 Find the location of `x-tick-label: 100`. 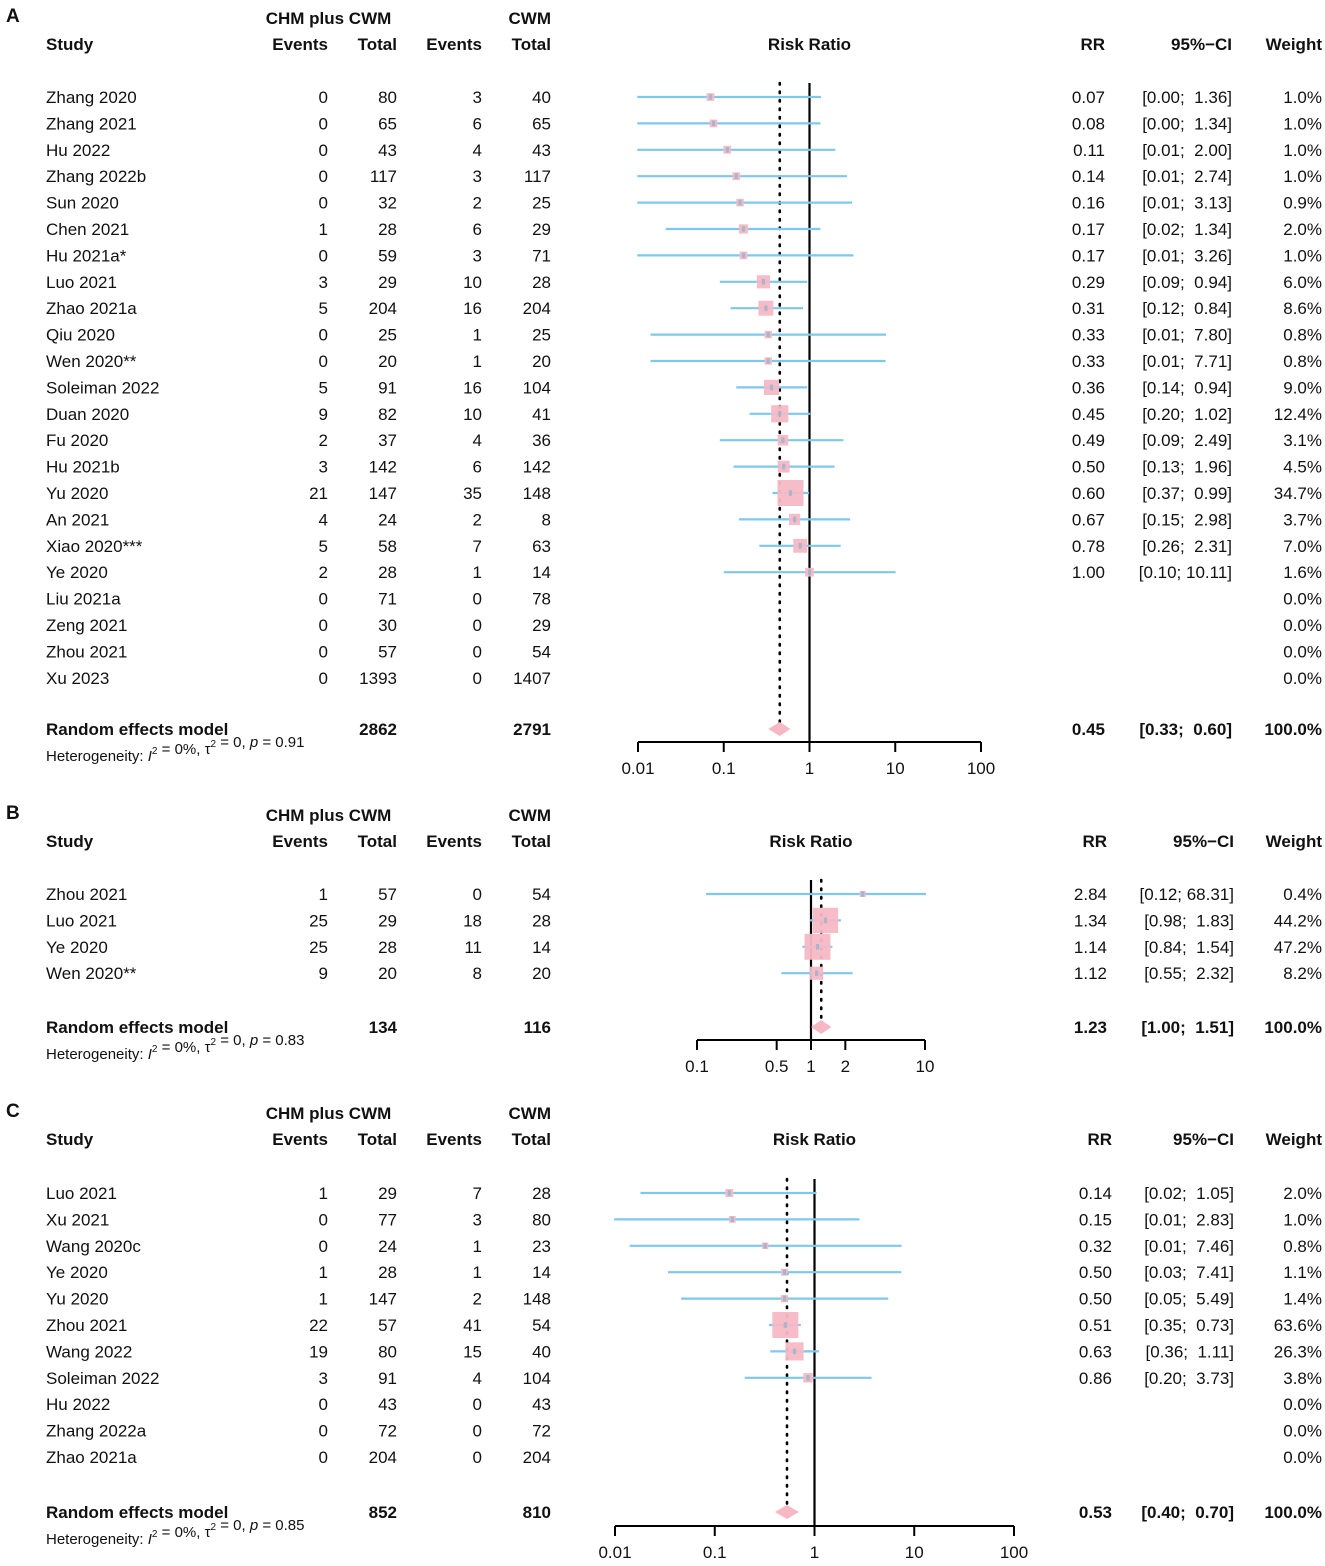

x-tick-label: 100 is located at coordinates (1014, 1552).